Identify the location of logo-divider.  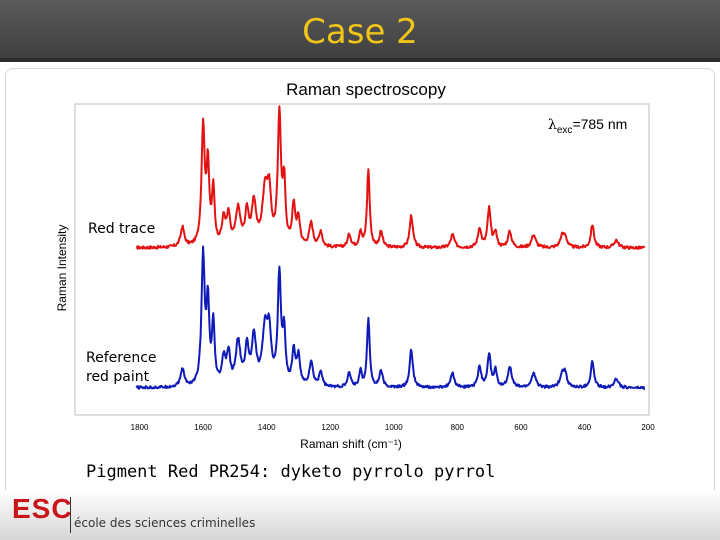
(70, 515).